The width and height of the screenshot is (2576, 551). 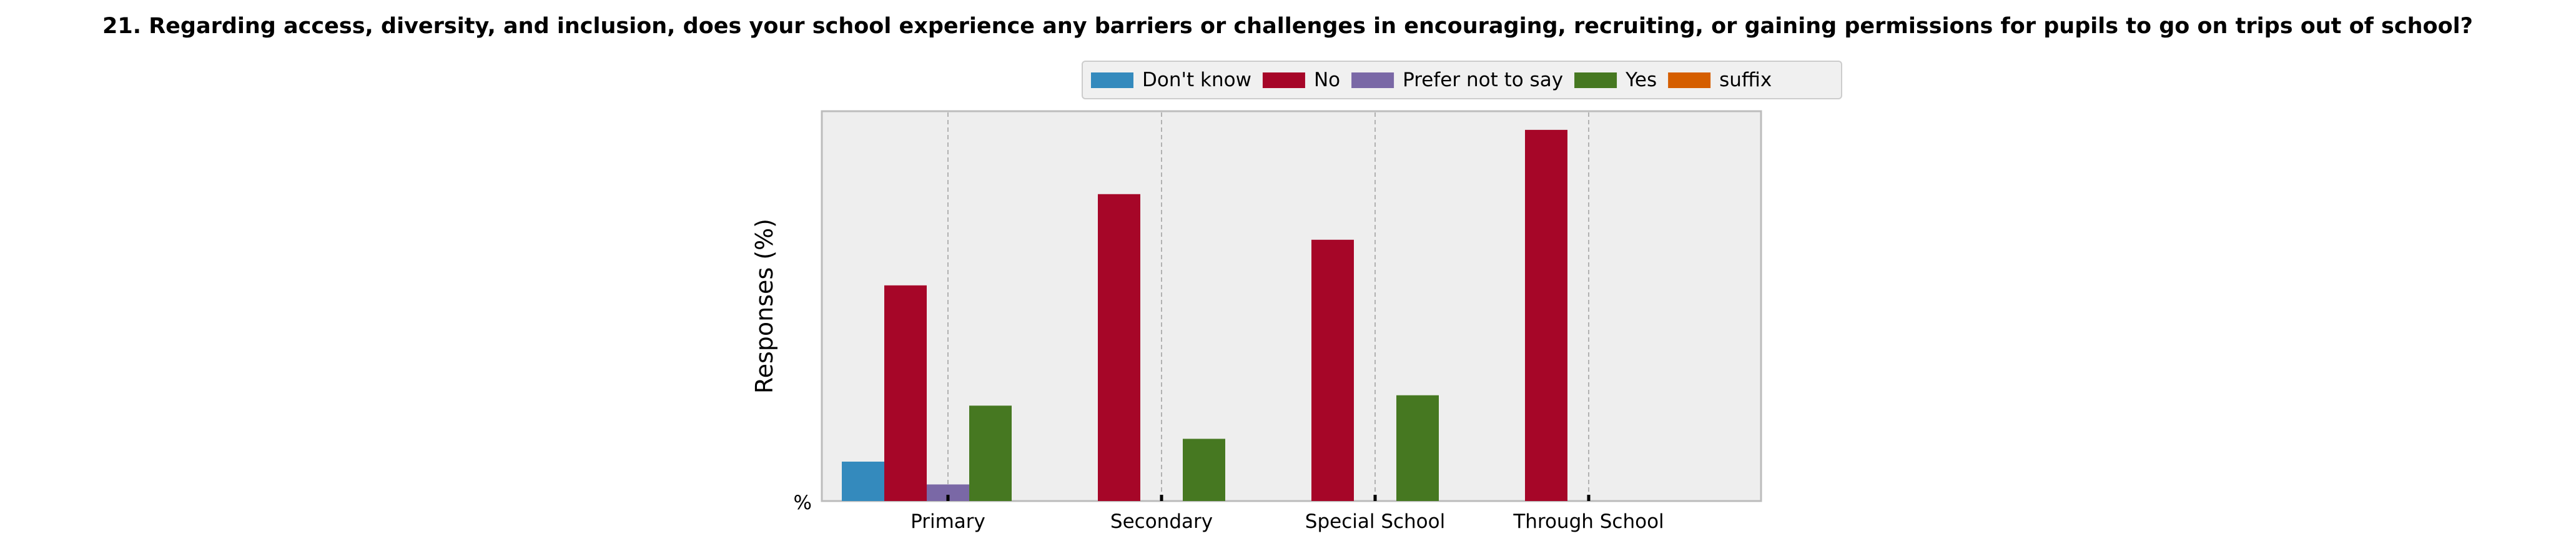 What do you see at coordinates (1596, 80) in the screenshot?
I see `legend-swatch-yes` at bounding box center [1596, 80].